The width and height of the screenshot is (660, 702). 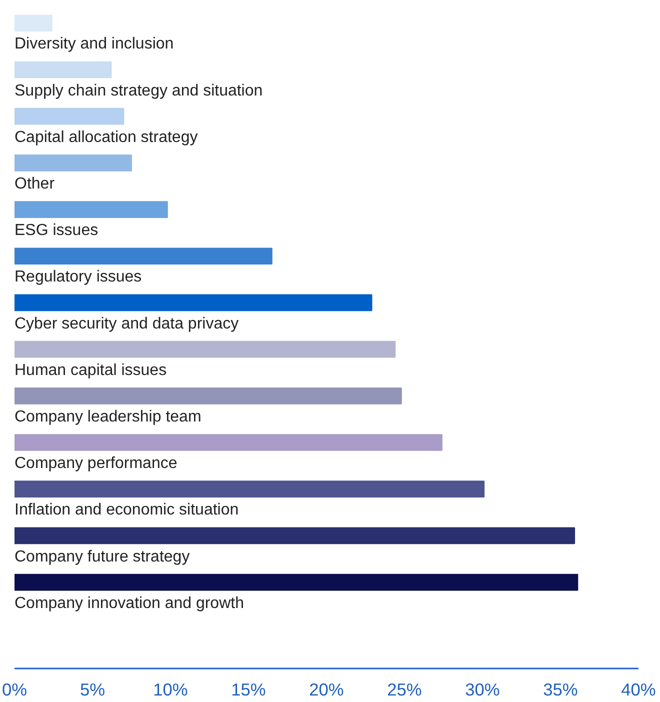 What do you see at coordinates (638, 690) in the screenshot?
I see `x-tick-label: 40%` at bounding box center [638, 690].